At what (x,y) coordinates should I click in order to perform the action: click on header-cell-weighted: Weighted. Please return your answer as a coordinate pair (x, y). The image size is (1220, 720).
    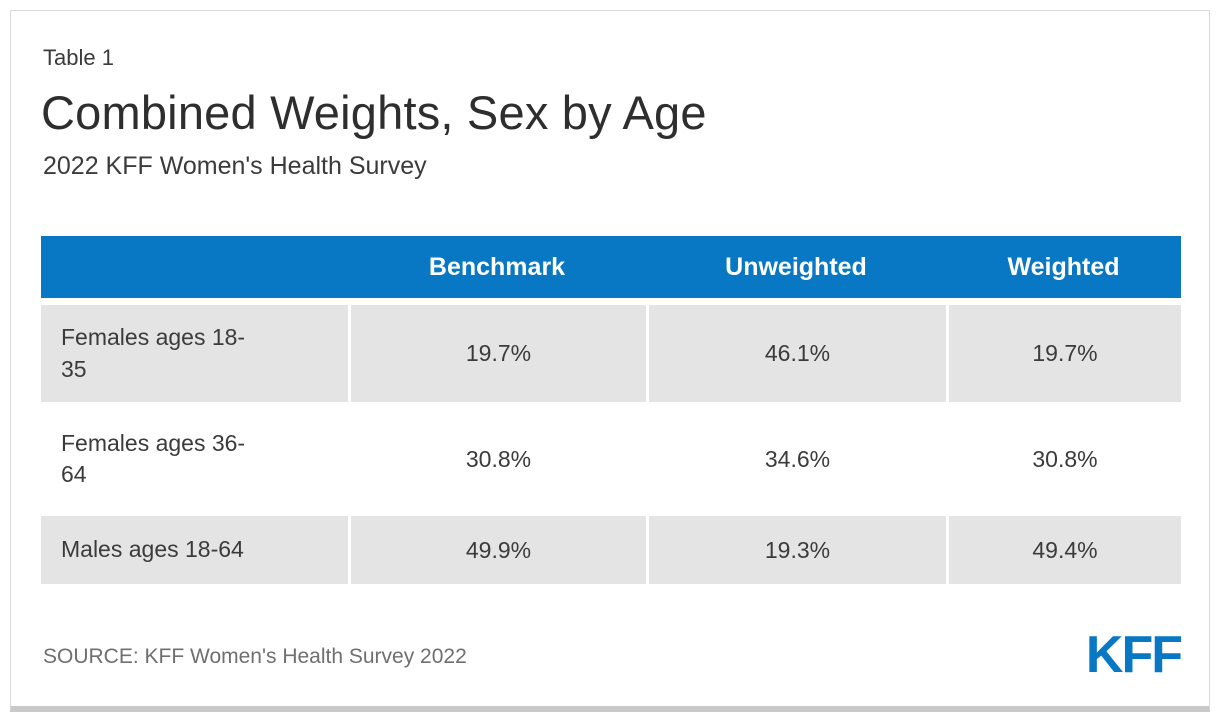
    Looking at the image, I should click on (1063, 266).